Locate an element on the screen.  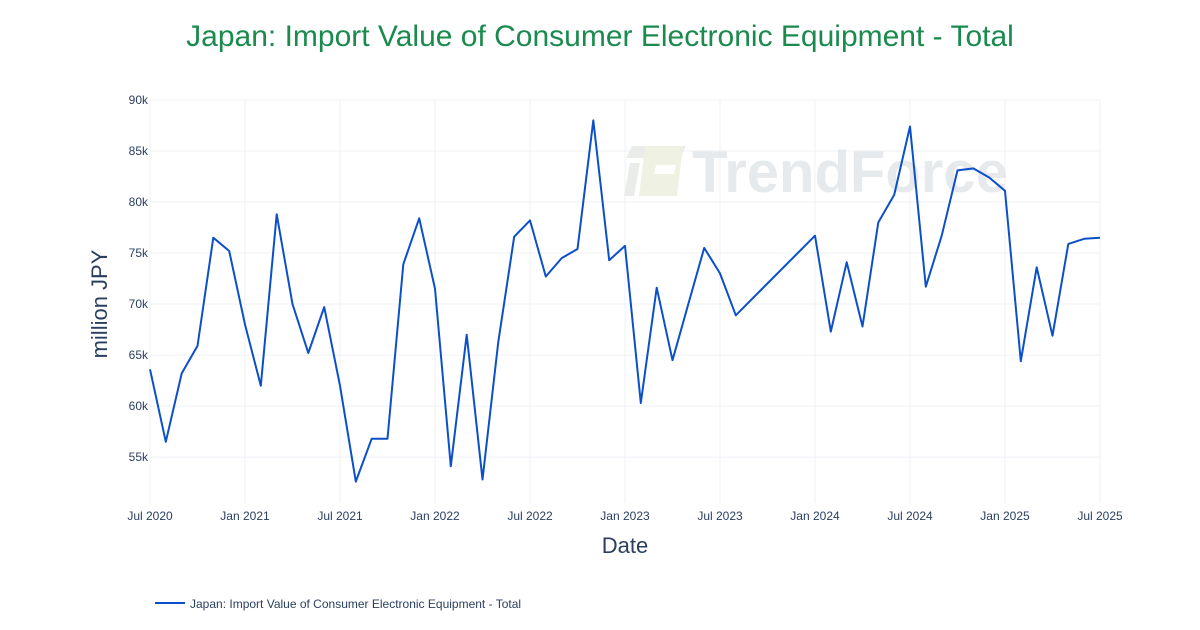
y-tick-label: 55k is located at coordinates (139, 457).